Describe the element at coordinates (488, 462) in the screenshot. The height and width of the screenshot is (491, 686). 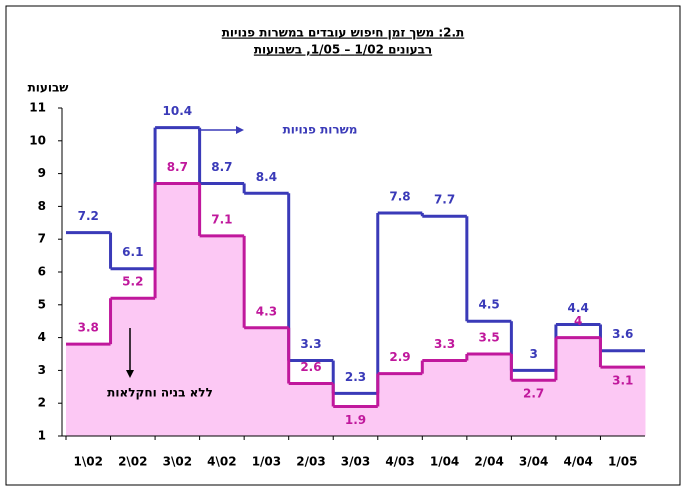
I see `x-tick-label: 2/04` at that location.